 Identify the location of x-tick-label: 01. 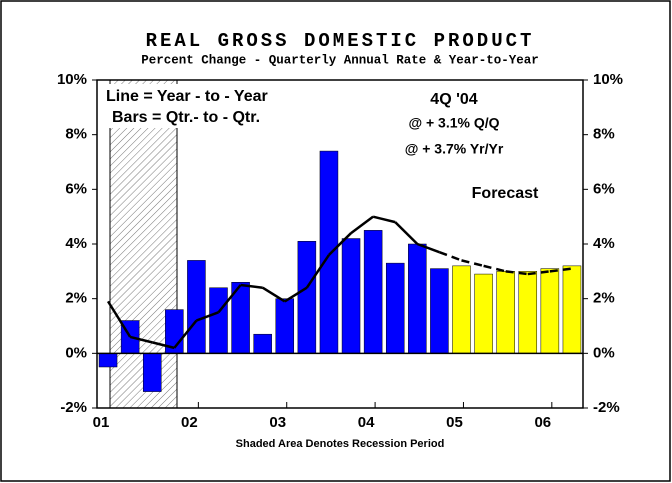
(101, 422).